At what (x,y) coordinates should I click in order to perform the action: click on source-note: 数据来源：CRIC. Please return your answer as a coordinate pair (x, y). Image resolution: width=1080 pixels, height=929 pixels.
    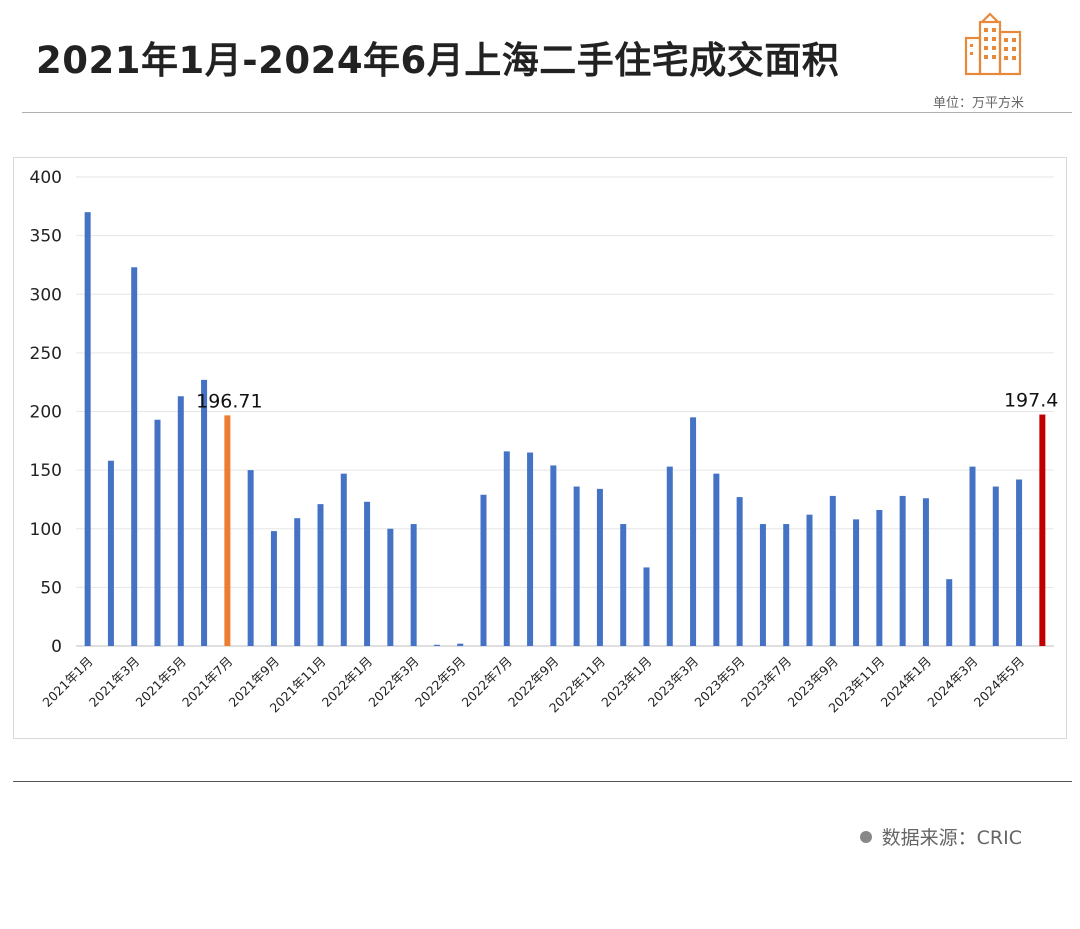
    Looking at the image, I should click on (940, 836).